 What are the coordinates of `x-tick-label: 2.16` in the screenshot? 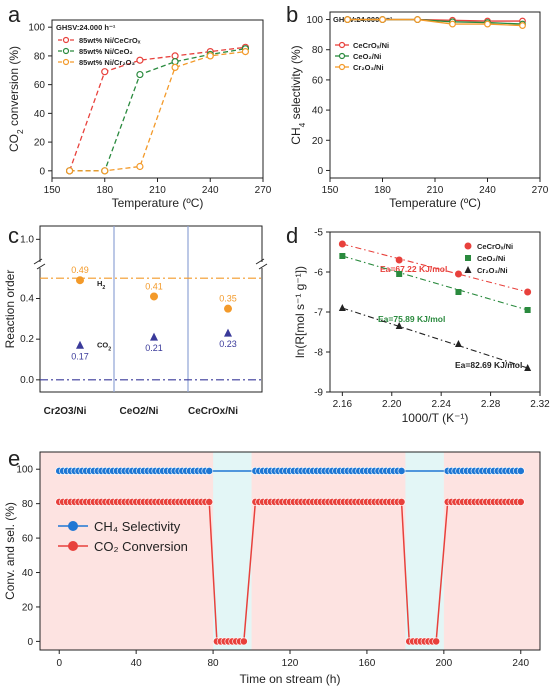 It's located at (343, 404).